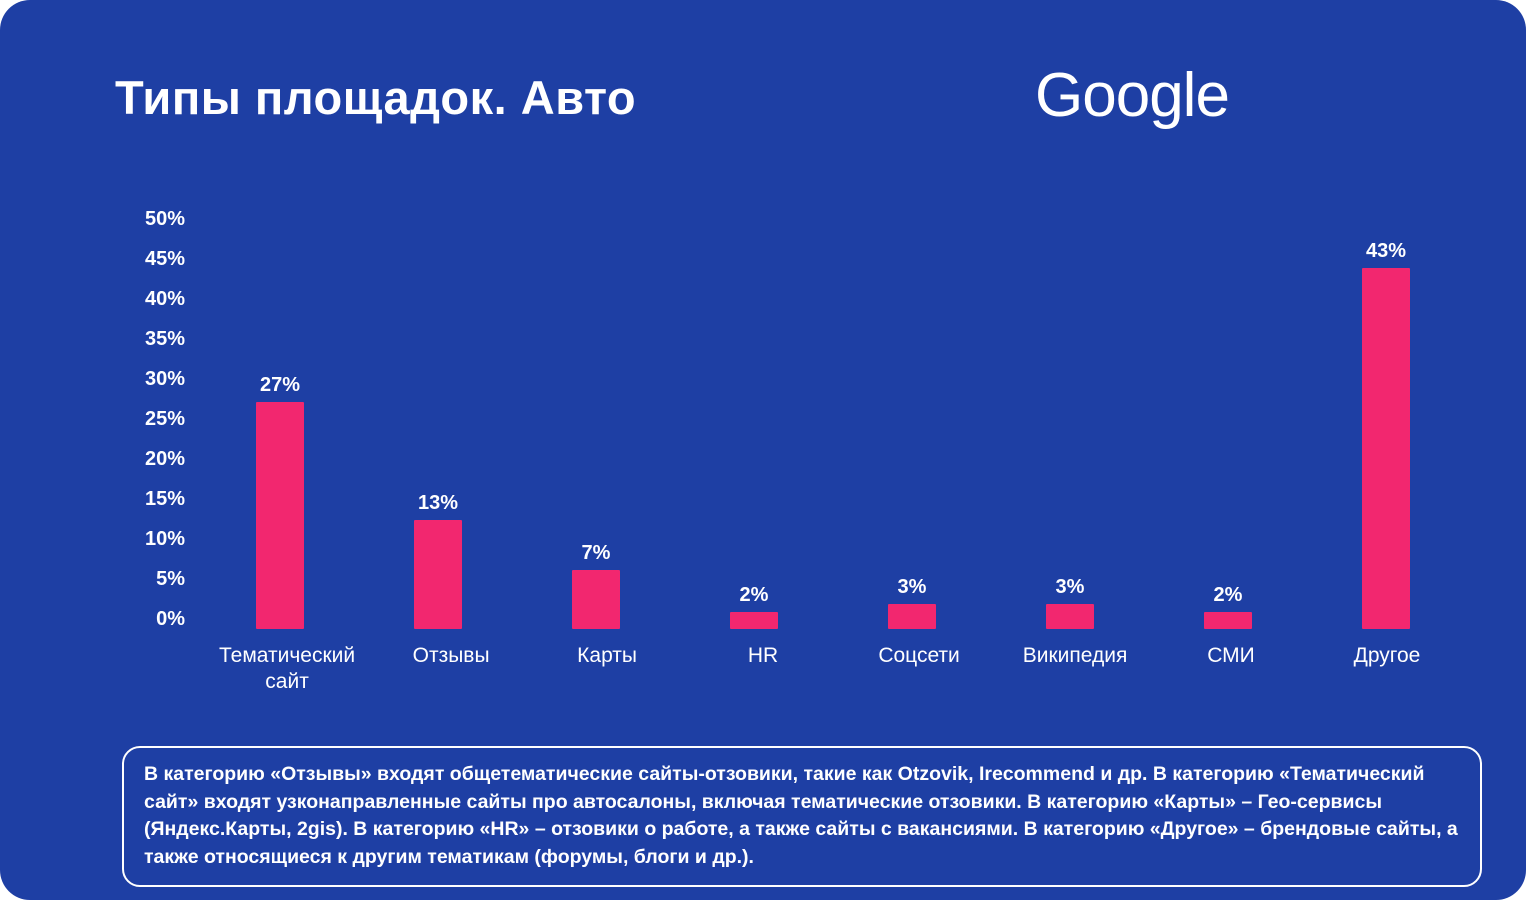  Describe the element at coordinates (280, 385) in the screenshot. I see `bar-value-label: 27%` at that location.